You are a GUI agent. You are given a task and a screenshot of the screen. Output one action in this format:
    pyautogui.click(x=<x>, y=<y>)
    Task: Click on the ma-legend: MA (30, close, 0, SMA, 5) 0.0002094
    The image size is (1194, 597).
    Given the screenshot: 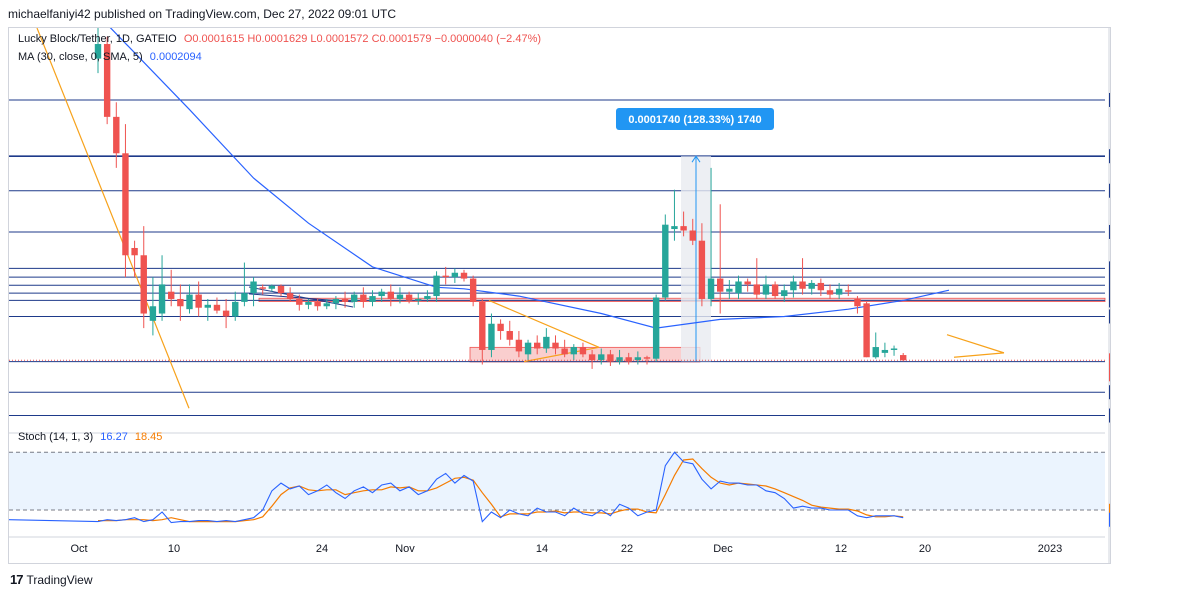 What is the action you would take?
    pyautogui.click(x=112, y=57)
    